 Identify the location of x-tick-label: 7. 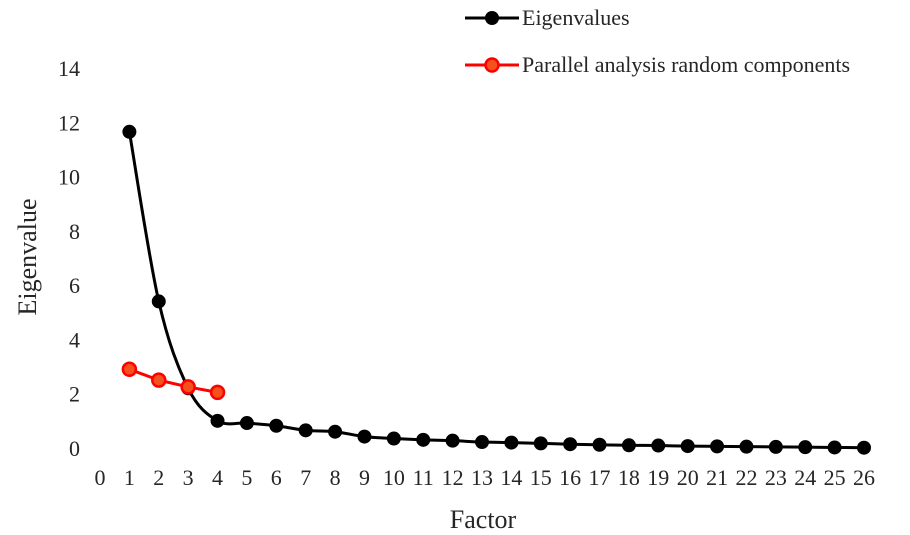
(305, 477).